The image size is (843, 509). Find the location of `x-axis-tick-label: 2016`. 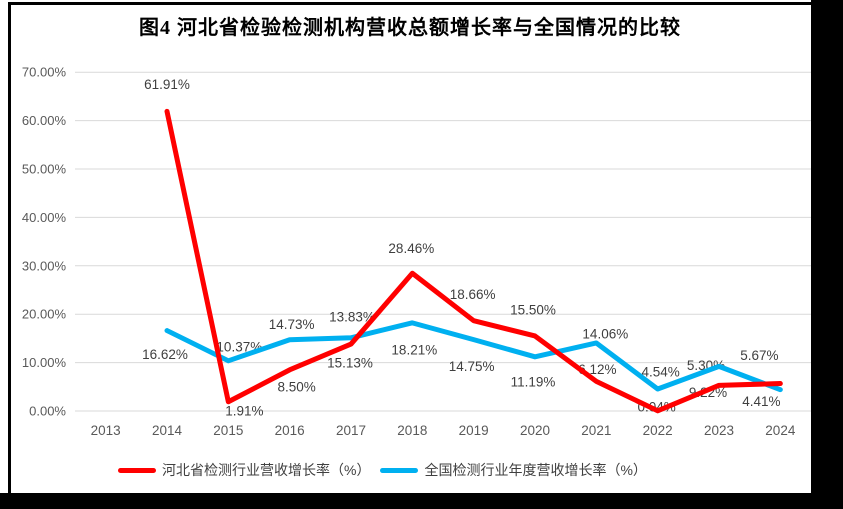

x-axis-tick-label: 2016 is located at coordinates (290, 430).